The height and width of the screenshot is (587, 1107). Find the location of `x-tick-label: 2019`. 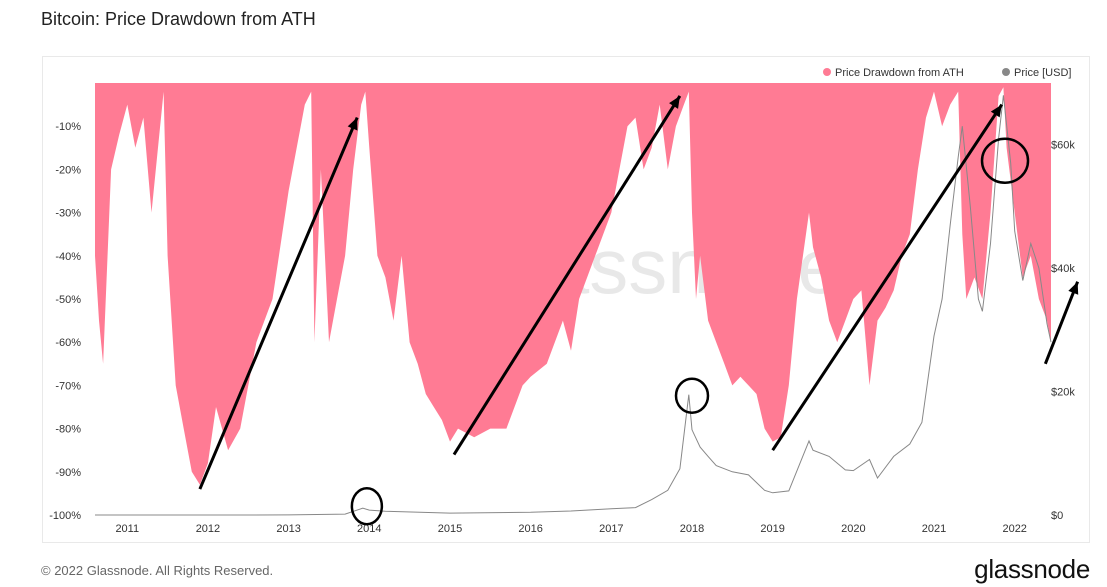

x-tick-label: 2019 is located at coordinates (772, 529).